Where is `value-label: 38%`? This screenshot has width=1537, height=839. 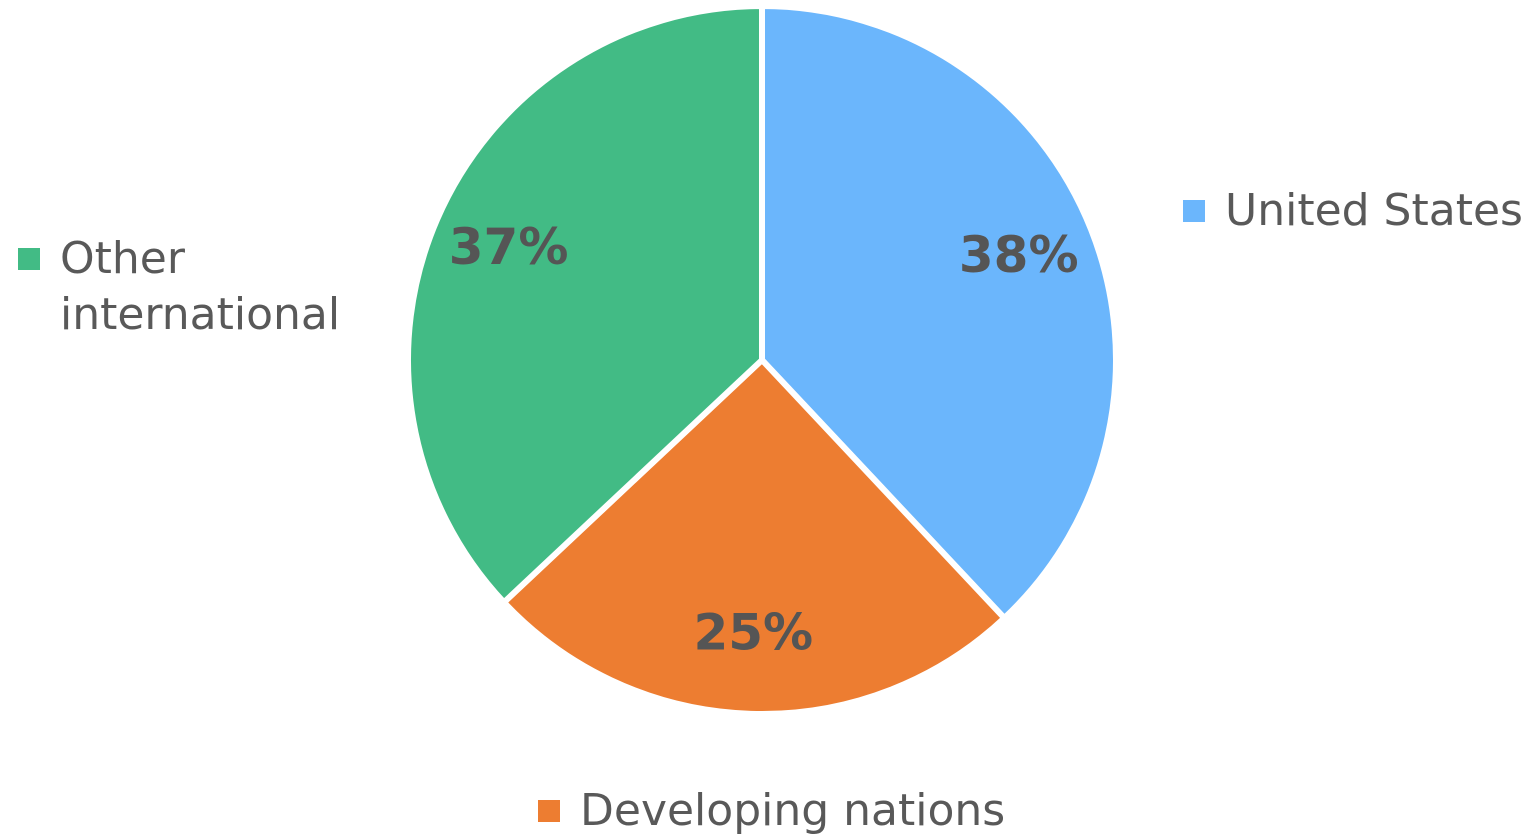
value-label: 38% is located at coordinates (1019, 255).